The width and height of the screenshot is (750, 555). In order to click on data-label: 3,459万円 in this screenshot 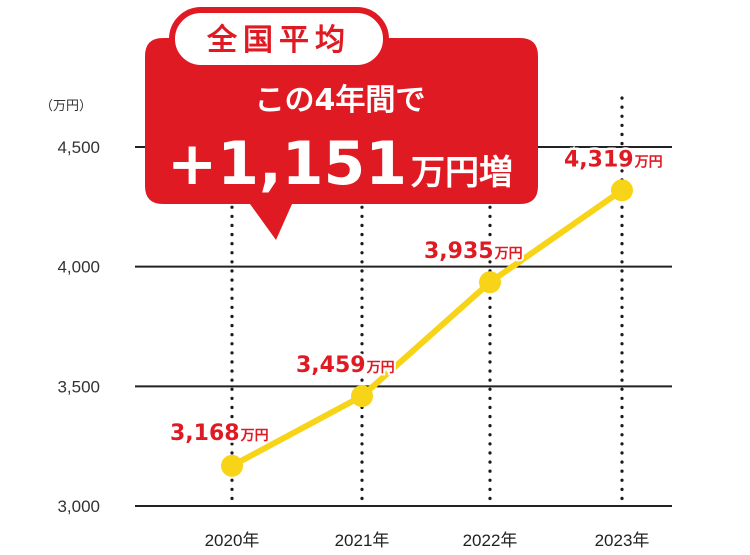, I will do `click(345, 365)`.